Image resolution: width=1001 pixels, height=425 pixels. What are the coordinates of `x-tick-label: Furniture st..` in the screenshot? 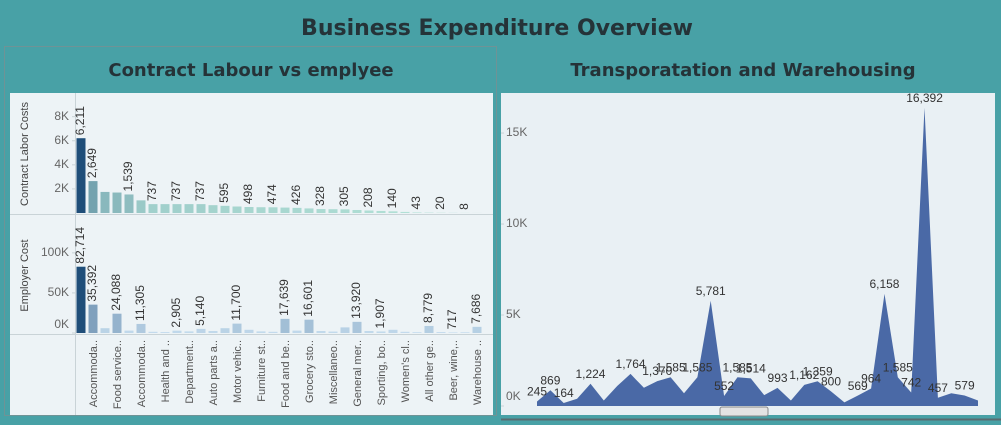 It's located at (262, 371).